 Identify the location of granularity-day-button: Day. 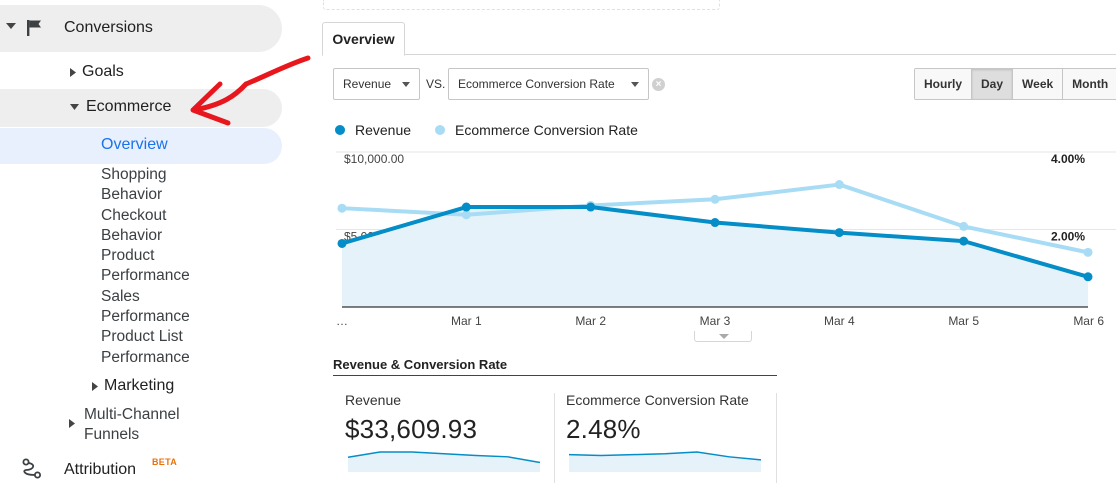
(992, 84).